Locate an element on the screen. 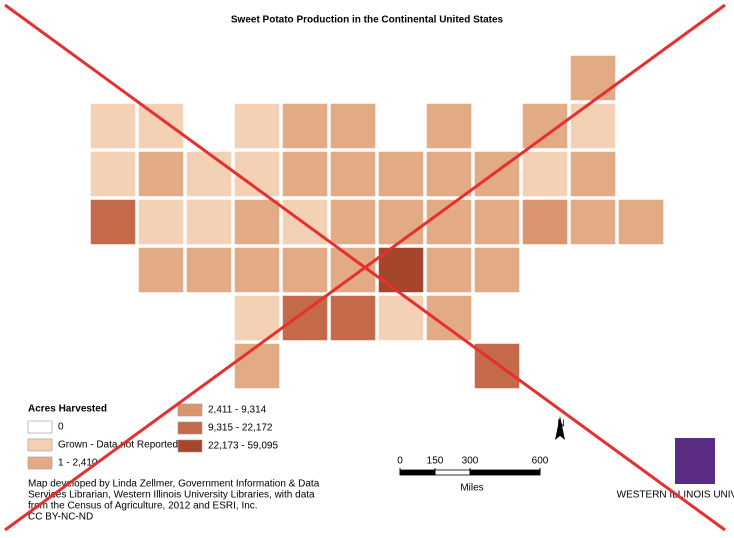 The width and height of the screenshot is (734, 538). scale-label: 300 is located at coordinates (470, 461).